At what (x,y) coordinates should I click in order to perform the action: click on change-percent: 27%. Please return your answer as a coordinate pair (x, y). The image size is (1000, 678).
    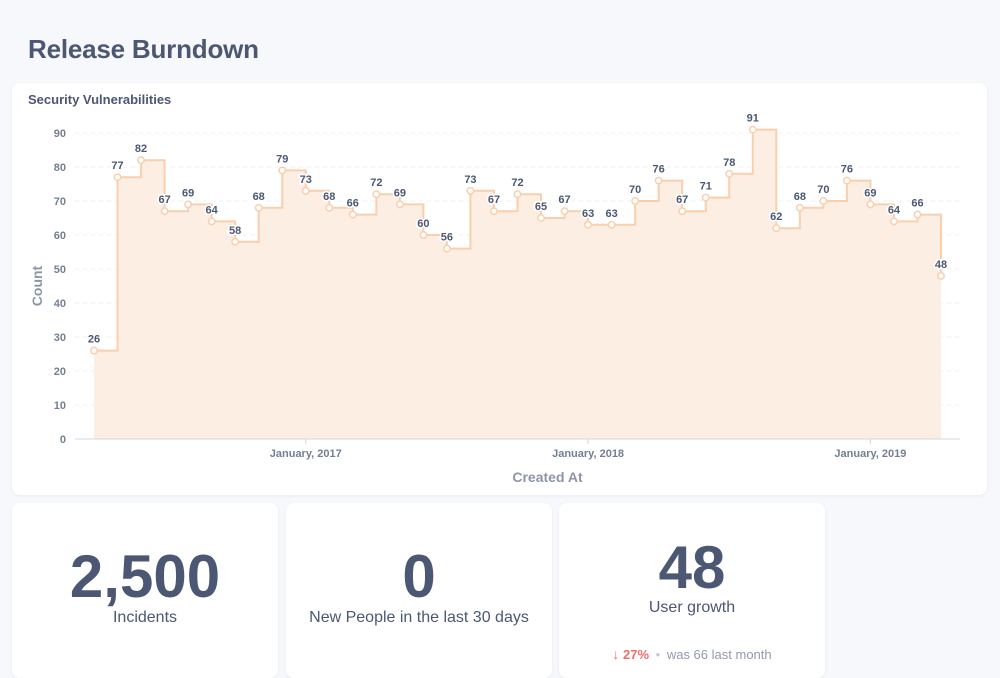
    Looking at the image, I should click on (636, 654).